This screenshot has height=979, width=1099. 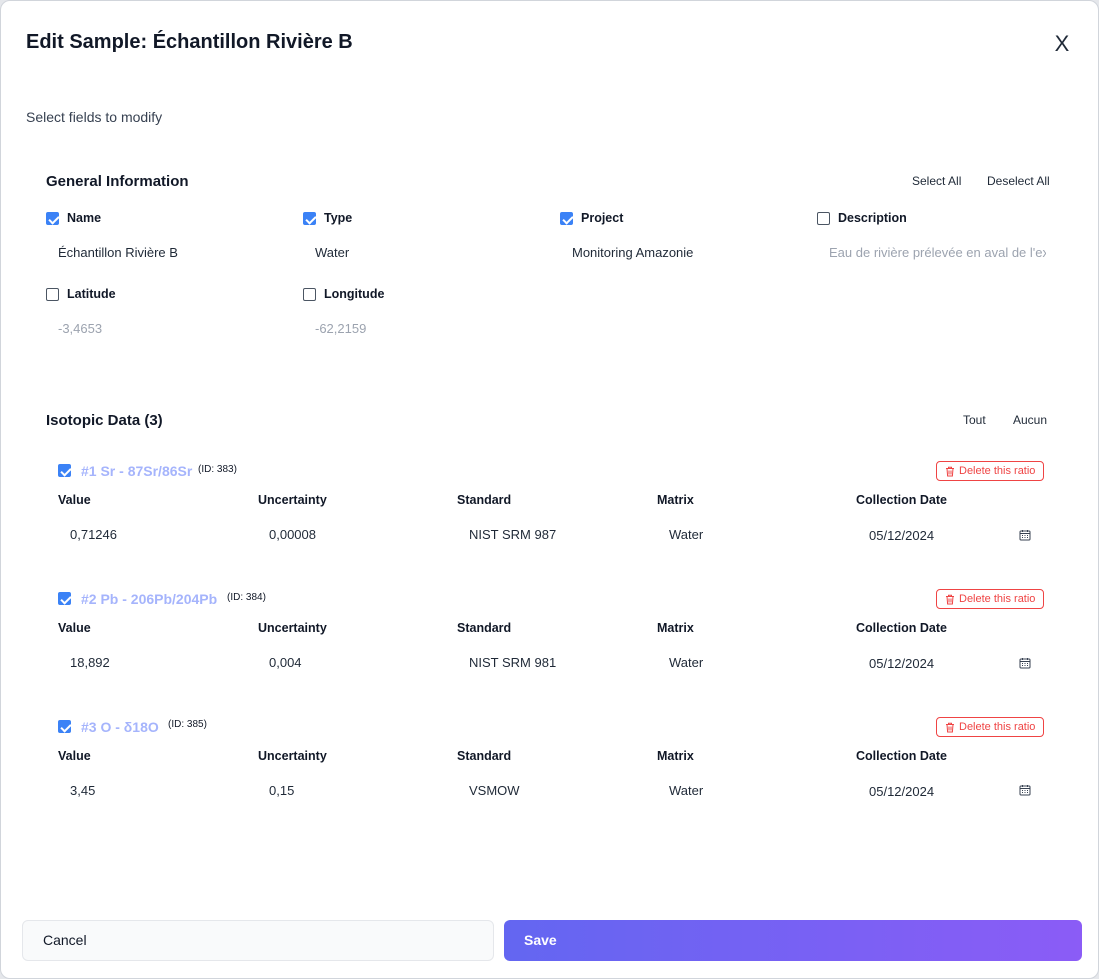 I want to click on ratio-2-uncertainty-input: 0,004, so click(x=285, y=662).